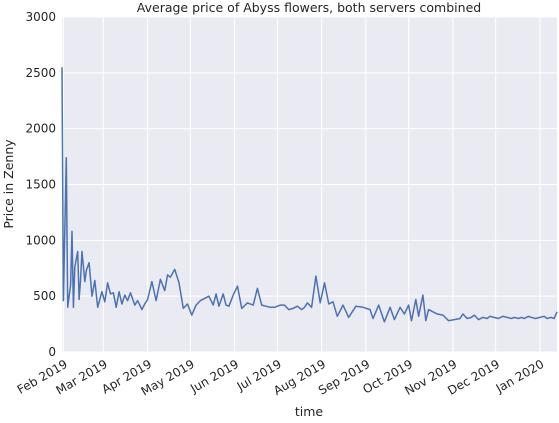 The height and width of the screenshot is (423, 559). I want to click on y-tick-label: 0, so click(52, 352).